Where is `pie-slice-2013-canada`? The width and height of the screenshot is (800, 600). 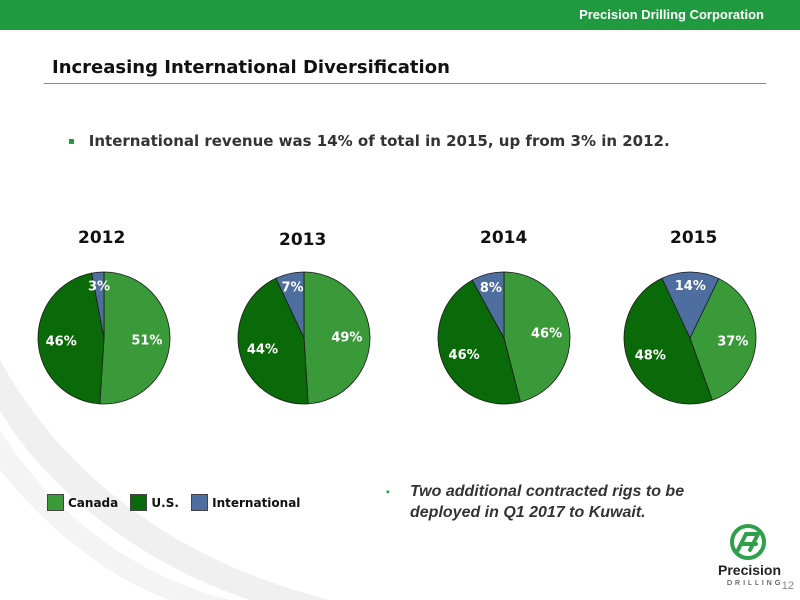 pie-slice-2013-canada is located at coordinates (337, 338).